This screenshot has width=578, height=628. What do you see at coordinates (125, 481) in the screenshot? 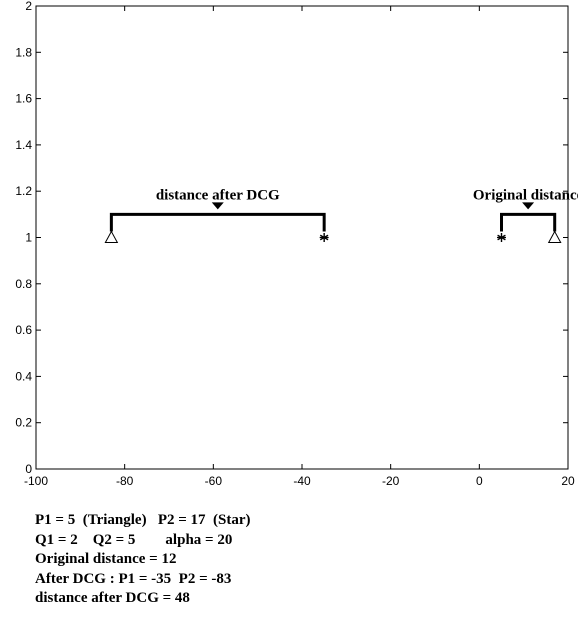
I see `x-tick-label: -80` at bounding box center [125, 481].